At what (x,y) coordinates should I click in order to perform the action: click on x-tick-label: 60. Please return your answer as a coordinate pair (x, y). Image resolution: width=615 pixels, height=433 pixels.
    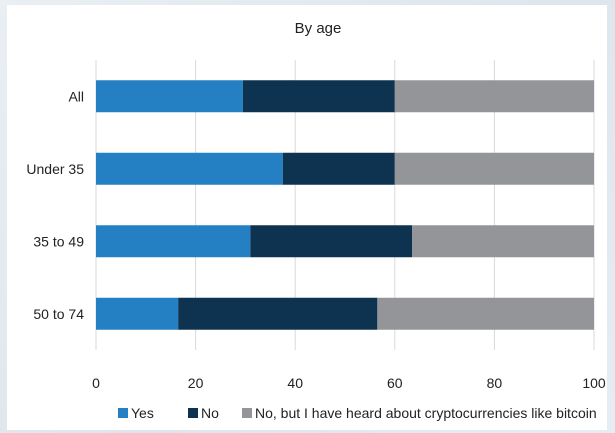
    Looking at the image, I should click on (395, 383).